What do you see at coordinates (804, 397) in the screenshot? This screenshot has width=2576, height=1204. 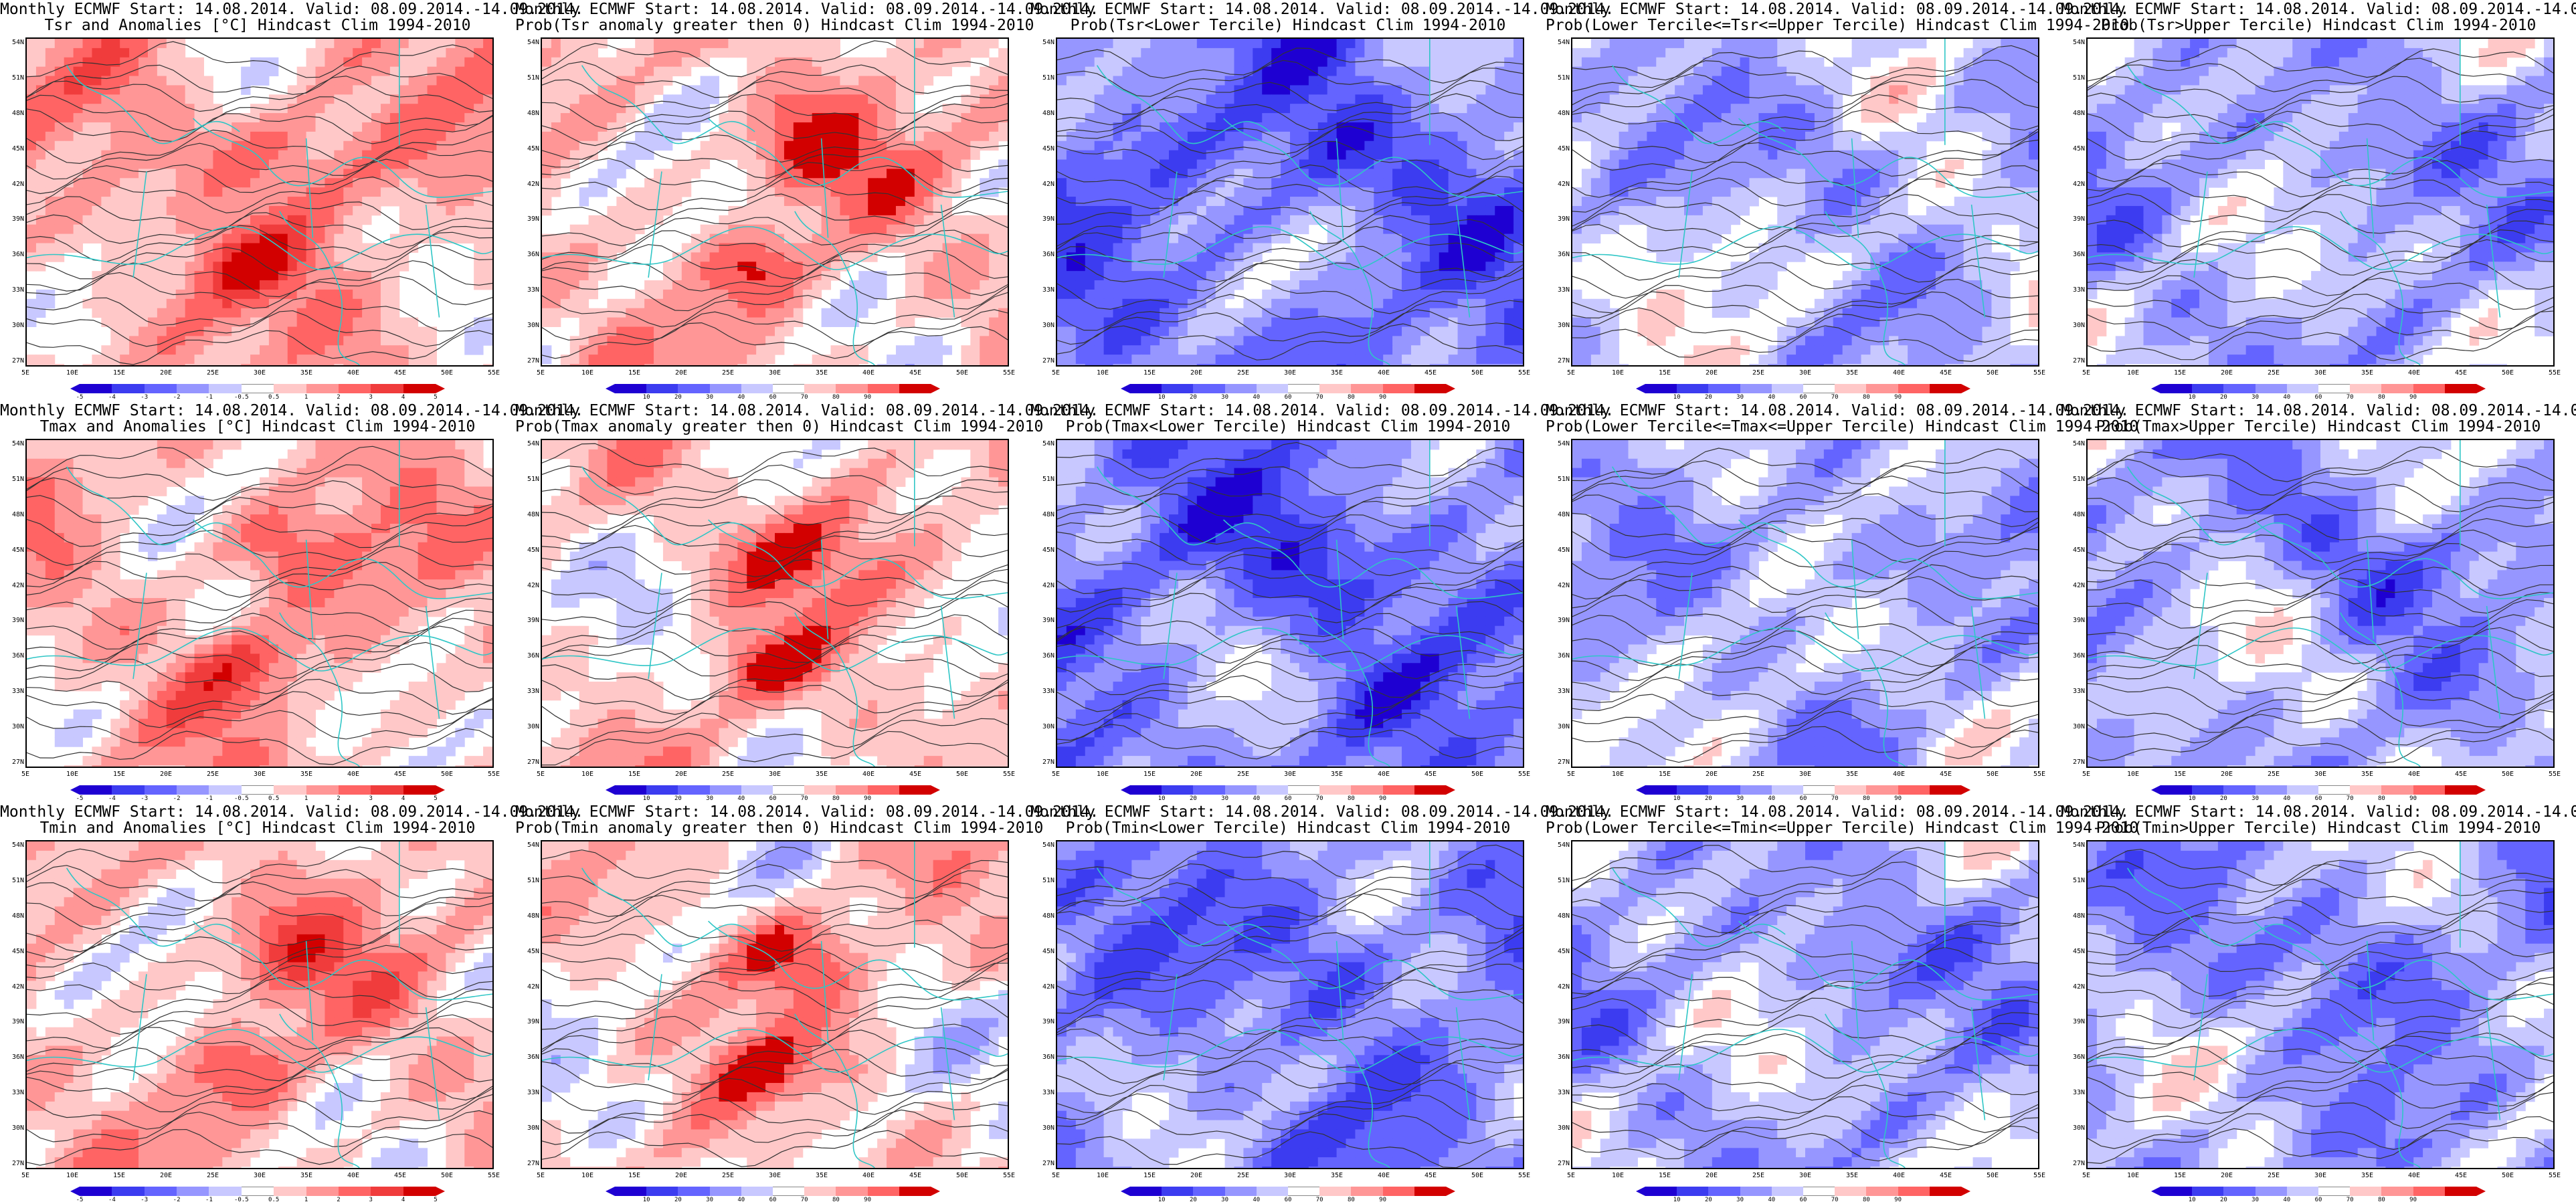 I see `colorbar-label: 70` at bounding box center [804, 397].